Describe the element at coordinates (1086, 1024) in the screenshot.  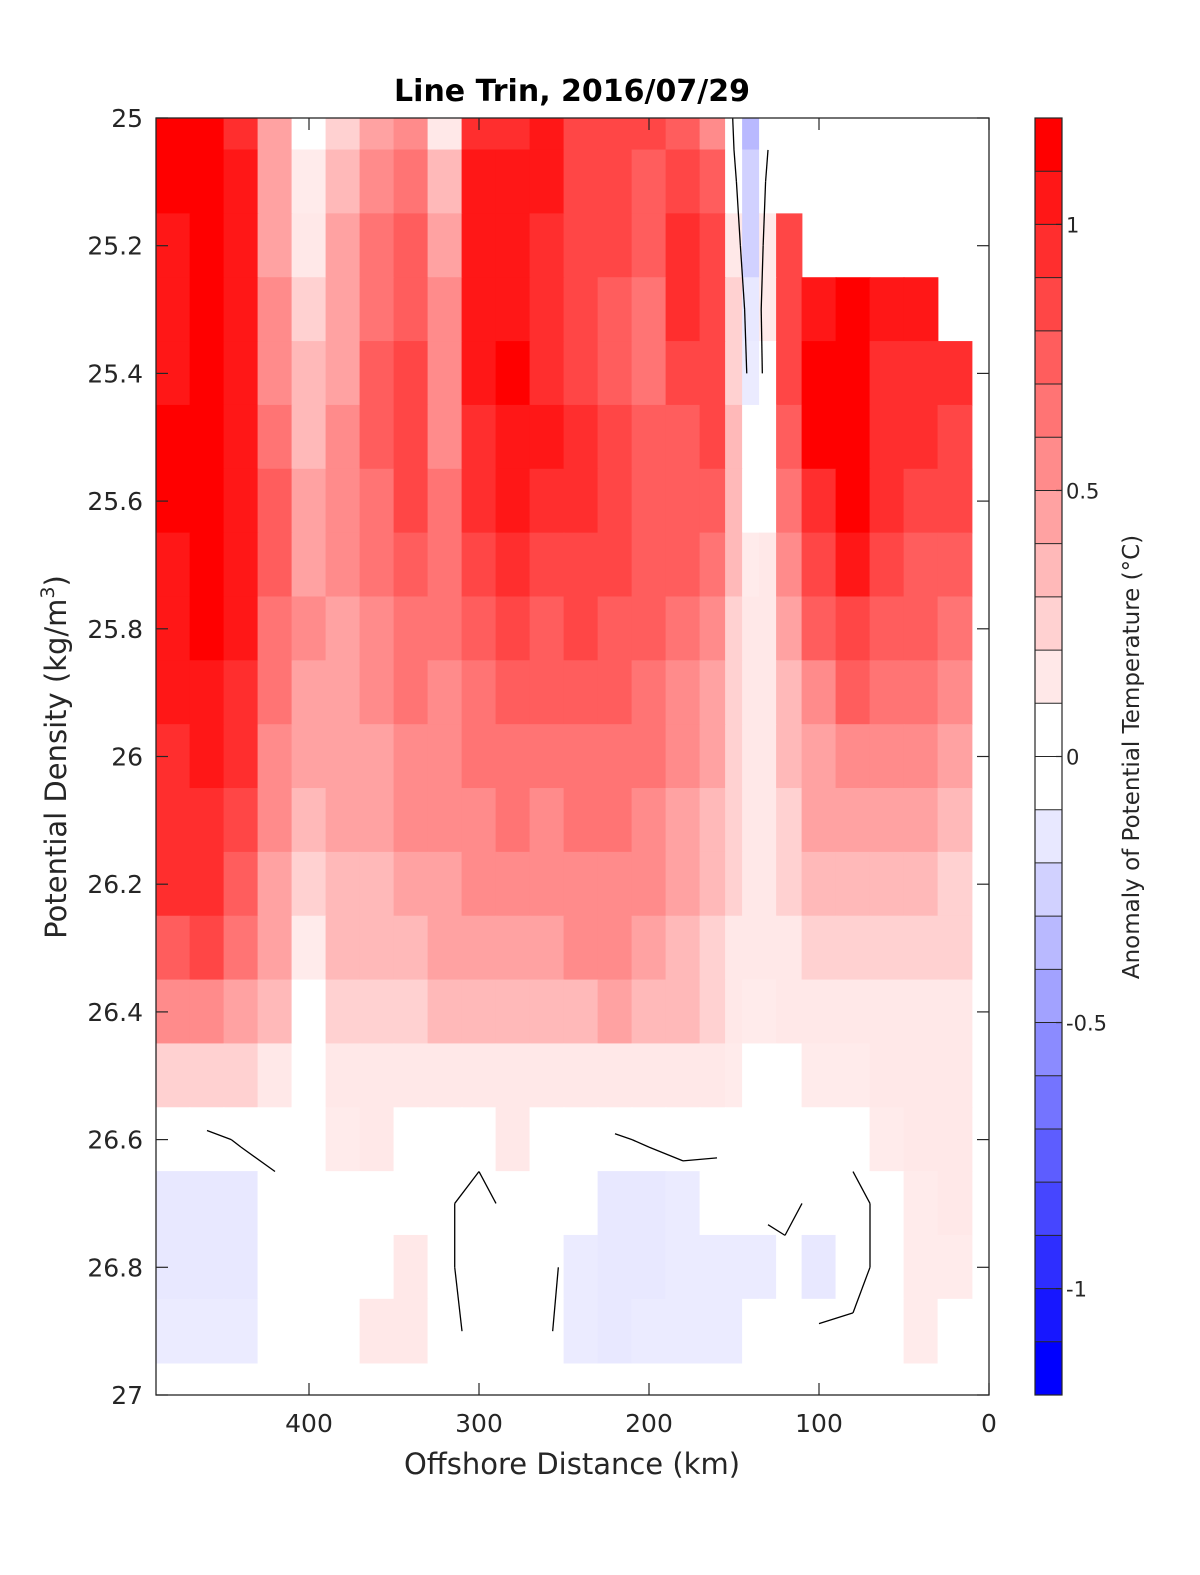
I see `colorbar-tick-label: -0.5` at that location.